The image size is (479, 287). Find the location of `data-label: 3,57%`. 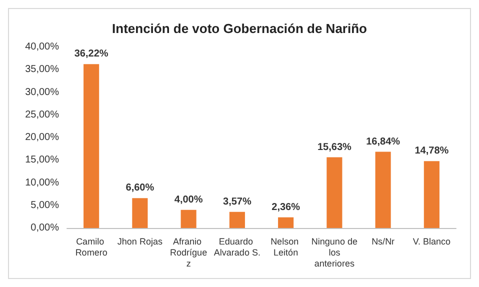

data-label: 3,57% is located at coordinates (237, 202).